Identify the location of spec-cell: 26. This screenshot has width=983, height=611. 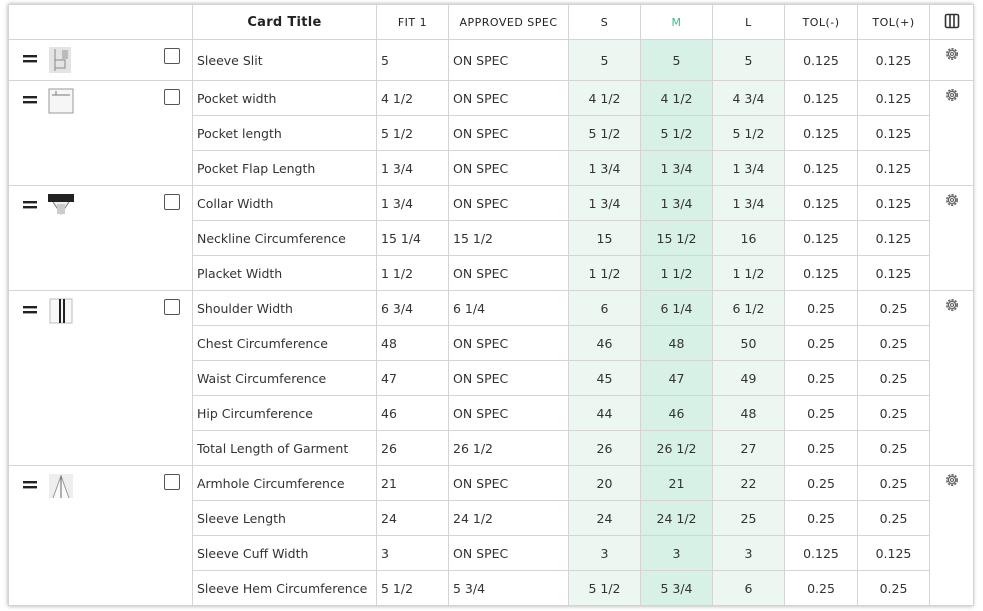
(604, 448).